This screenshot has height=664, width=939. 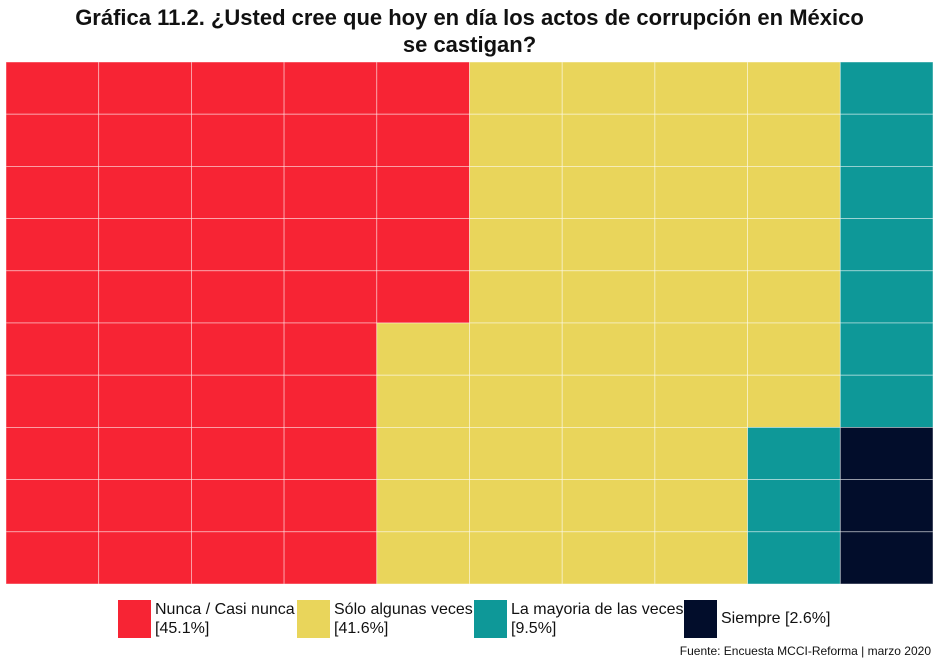 I want to click on legend-label-nunca: Nunca / Casi nunca [45.1%], so click(x=225, y=619).